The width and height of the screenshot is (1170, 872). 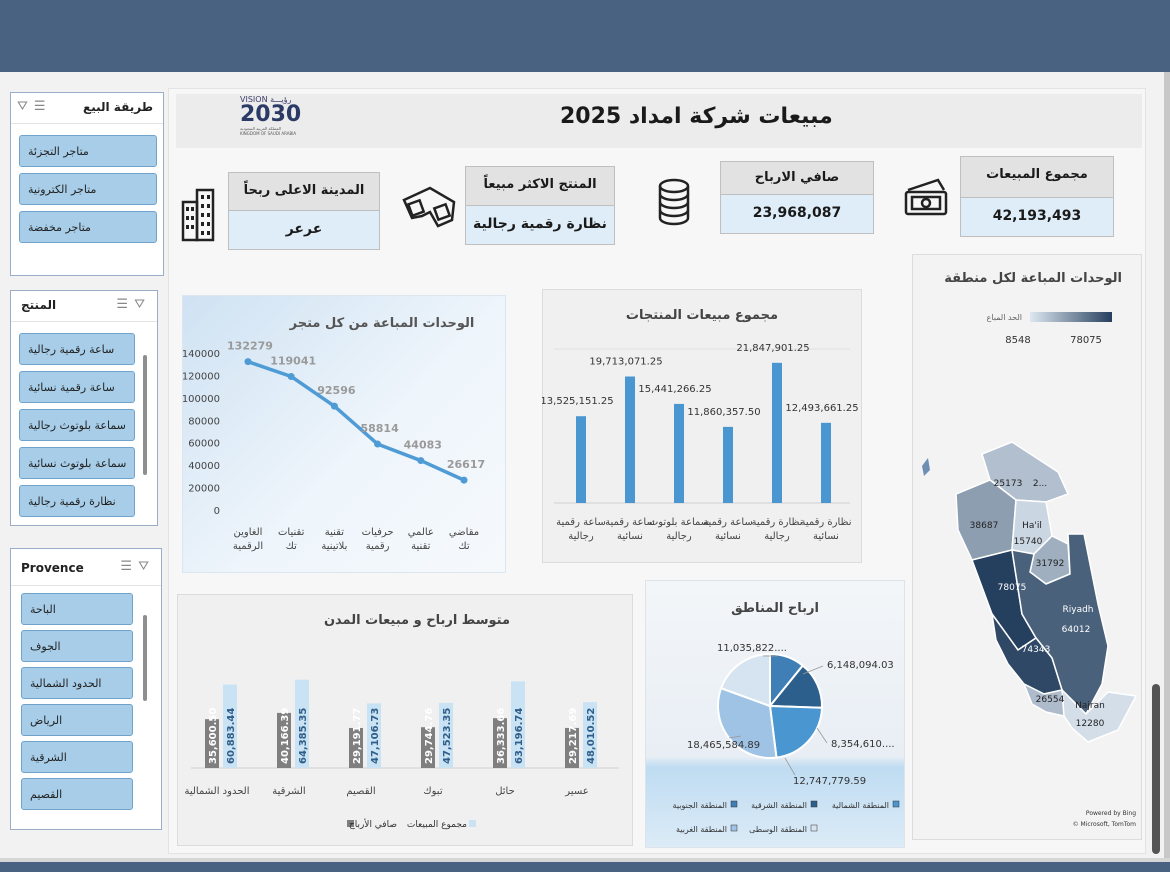 I want to click on slicer-item: سماعة بلوتوث رجالية, so click(x=77, y=425).